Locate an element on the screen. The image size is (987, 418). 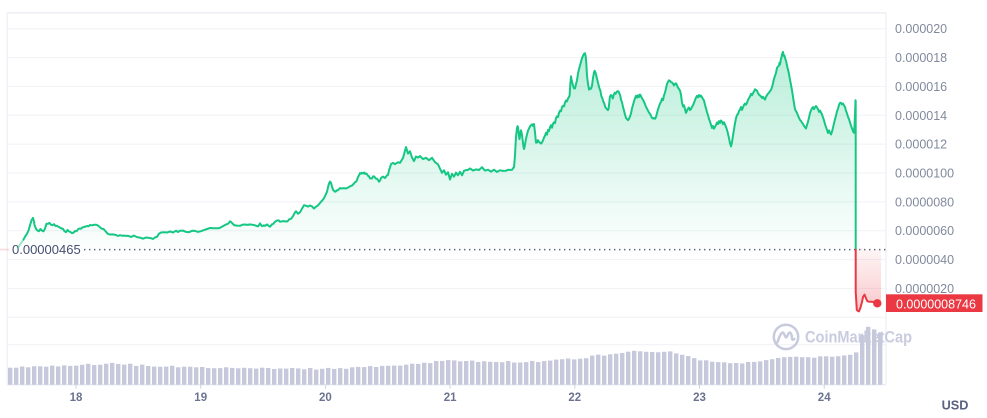
svg-text: 0.000018 is located at coordinates (921, 58).